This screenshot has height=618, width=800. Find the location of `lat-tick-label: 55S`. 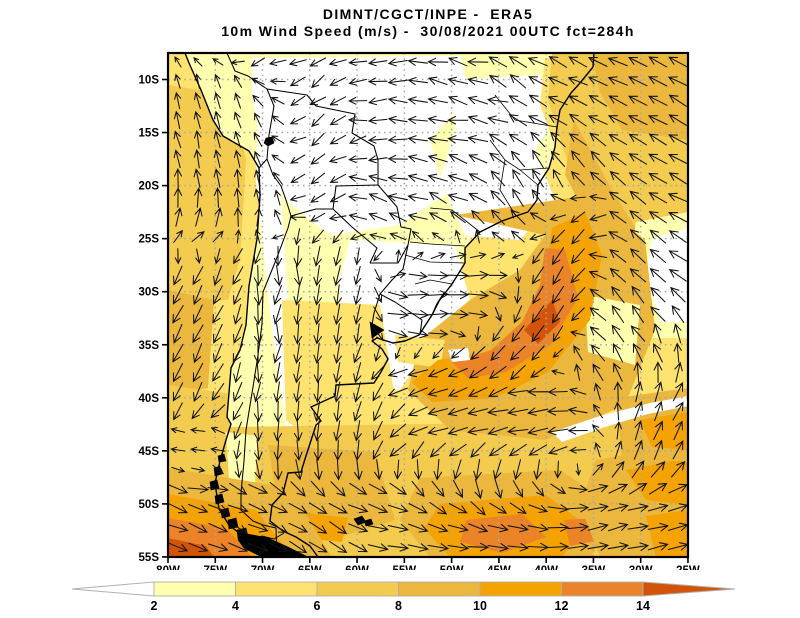

lat-tick-label: 55S is located at coordinates (149, 558).